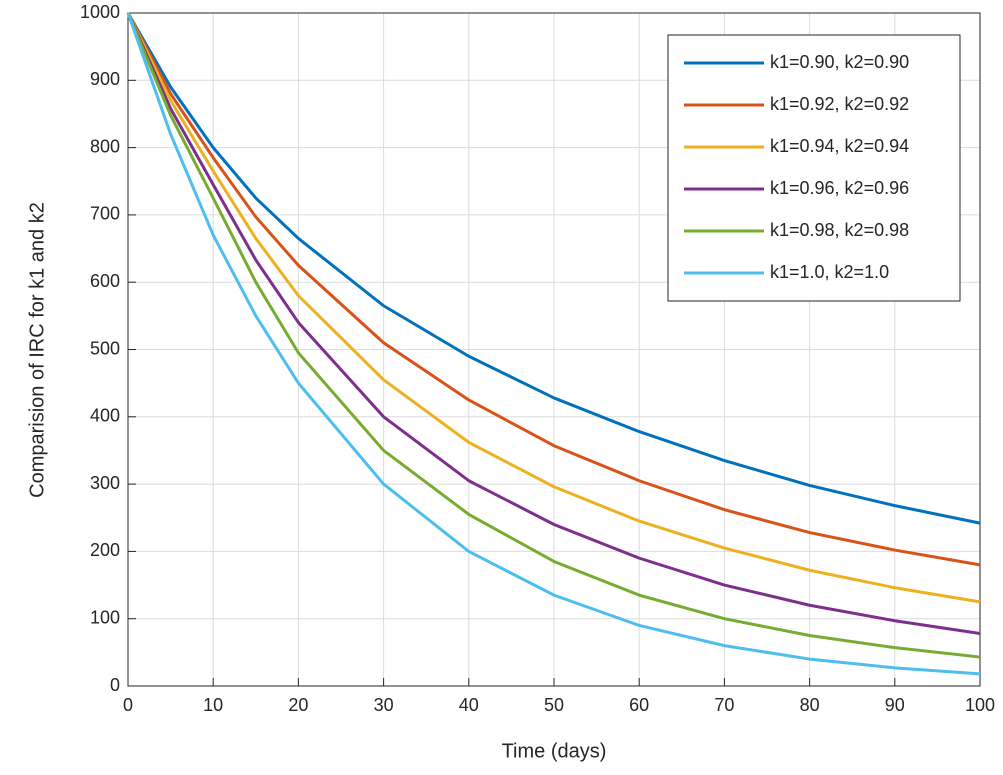 Image resolution: width=1003 pixels, height=775 pixels. What do you see at coordinates (105, 214) in the screenshot?
I see `y-tick-label: 700` at bounding box center [105, 214].